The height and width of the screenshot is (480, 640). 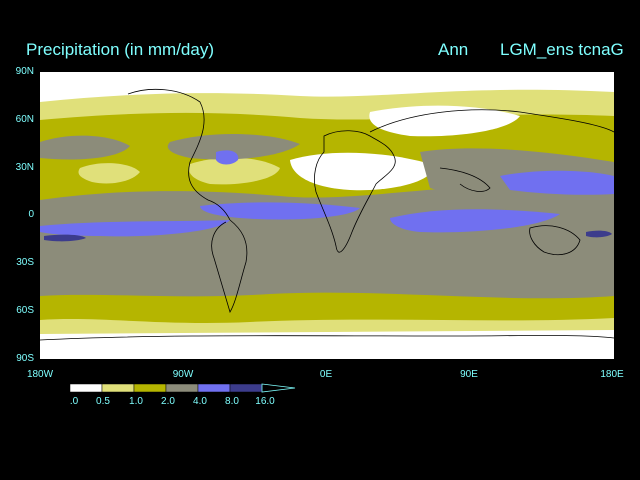 I want to click on warm-pool-indian, so click(x=475, y=221).